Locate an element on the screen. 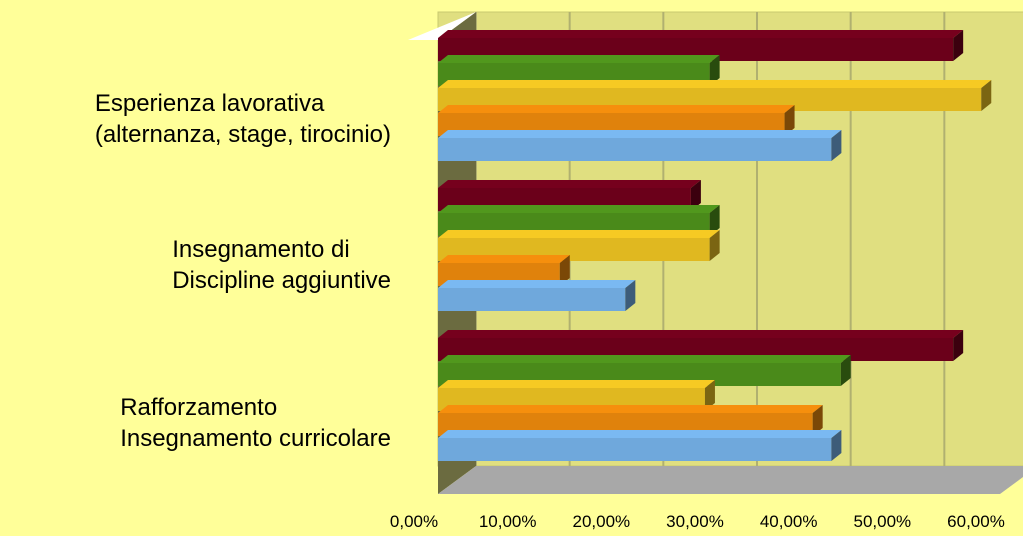  x-tick-label: 60,00% is located at coordinates (976, 521).